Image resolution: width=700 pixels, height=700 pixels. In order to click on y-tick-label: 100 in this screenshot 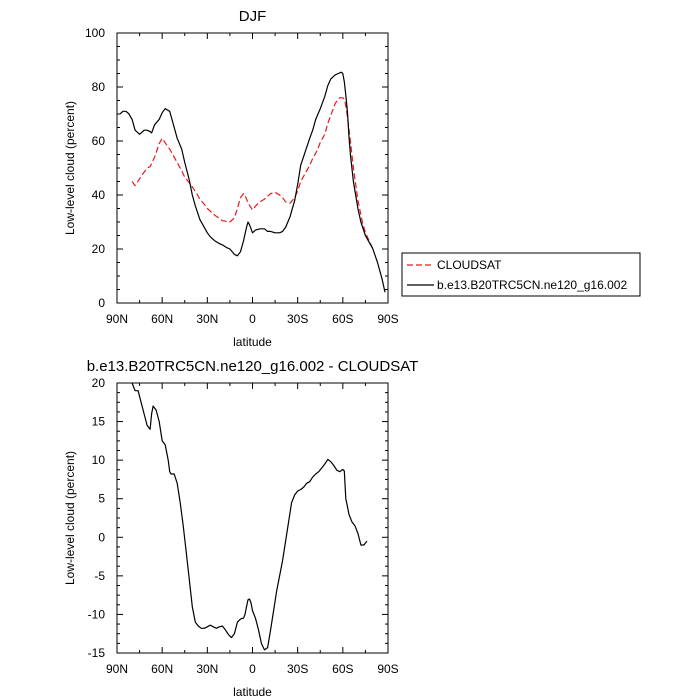, I will do `click(95, 33)`.